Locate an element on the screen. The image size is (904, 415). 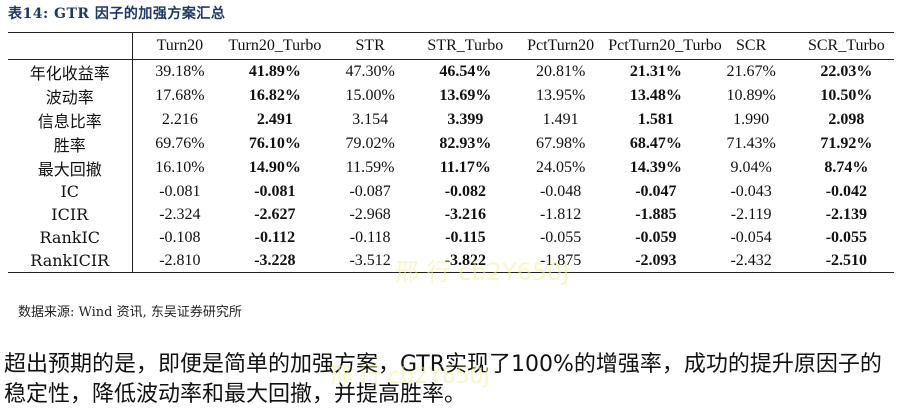
column-header: STR is located at coordinates (370, 45).